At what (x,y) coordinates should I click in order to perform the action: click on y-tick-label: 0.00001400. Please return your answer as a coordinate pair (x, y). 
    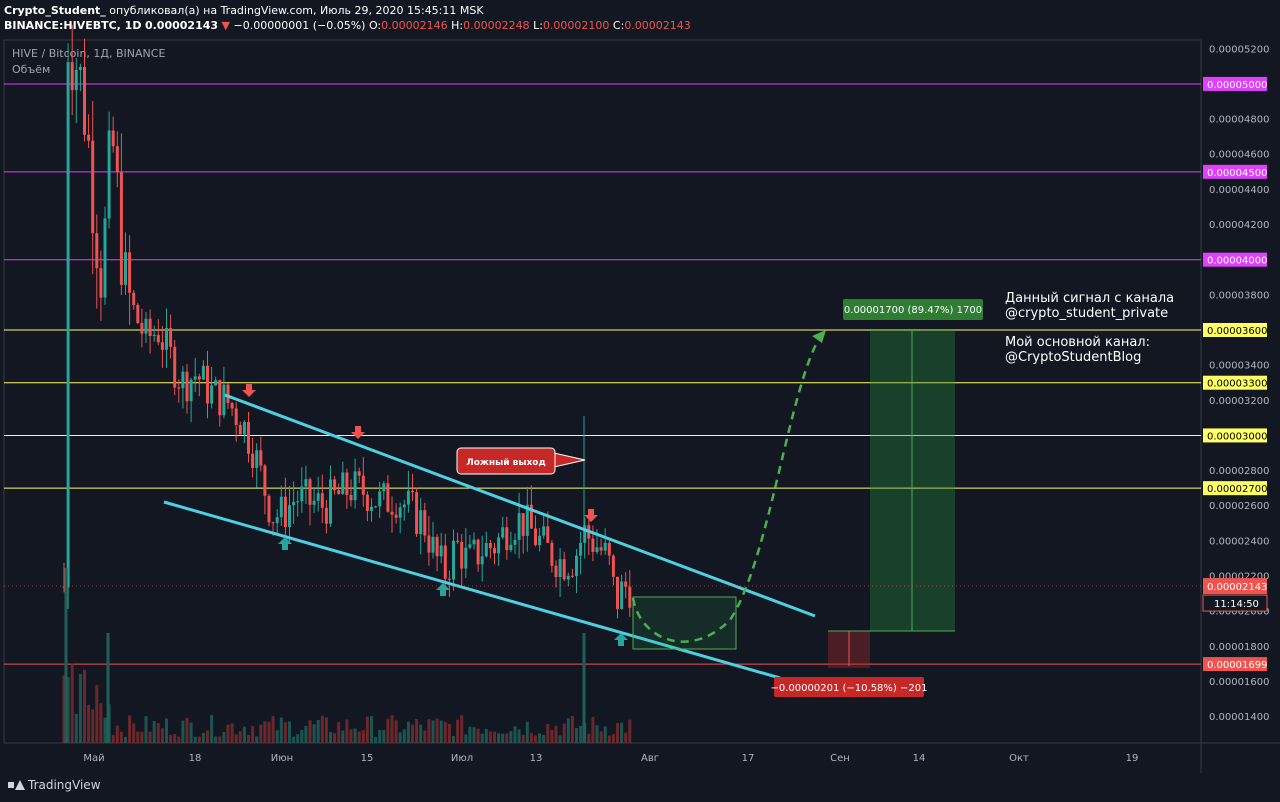
    Looking at the image, I should click on (1239, 717).